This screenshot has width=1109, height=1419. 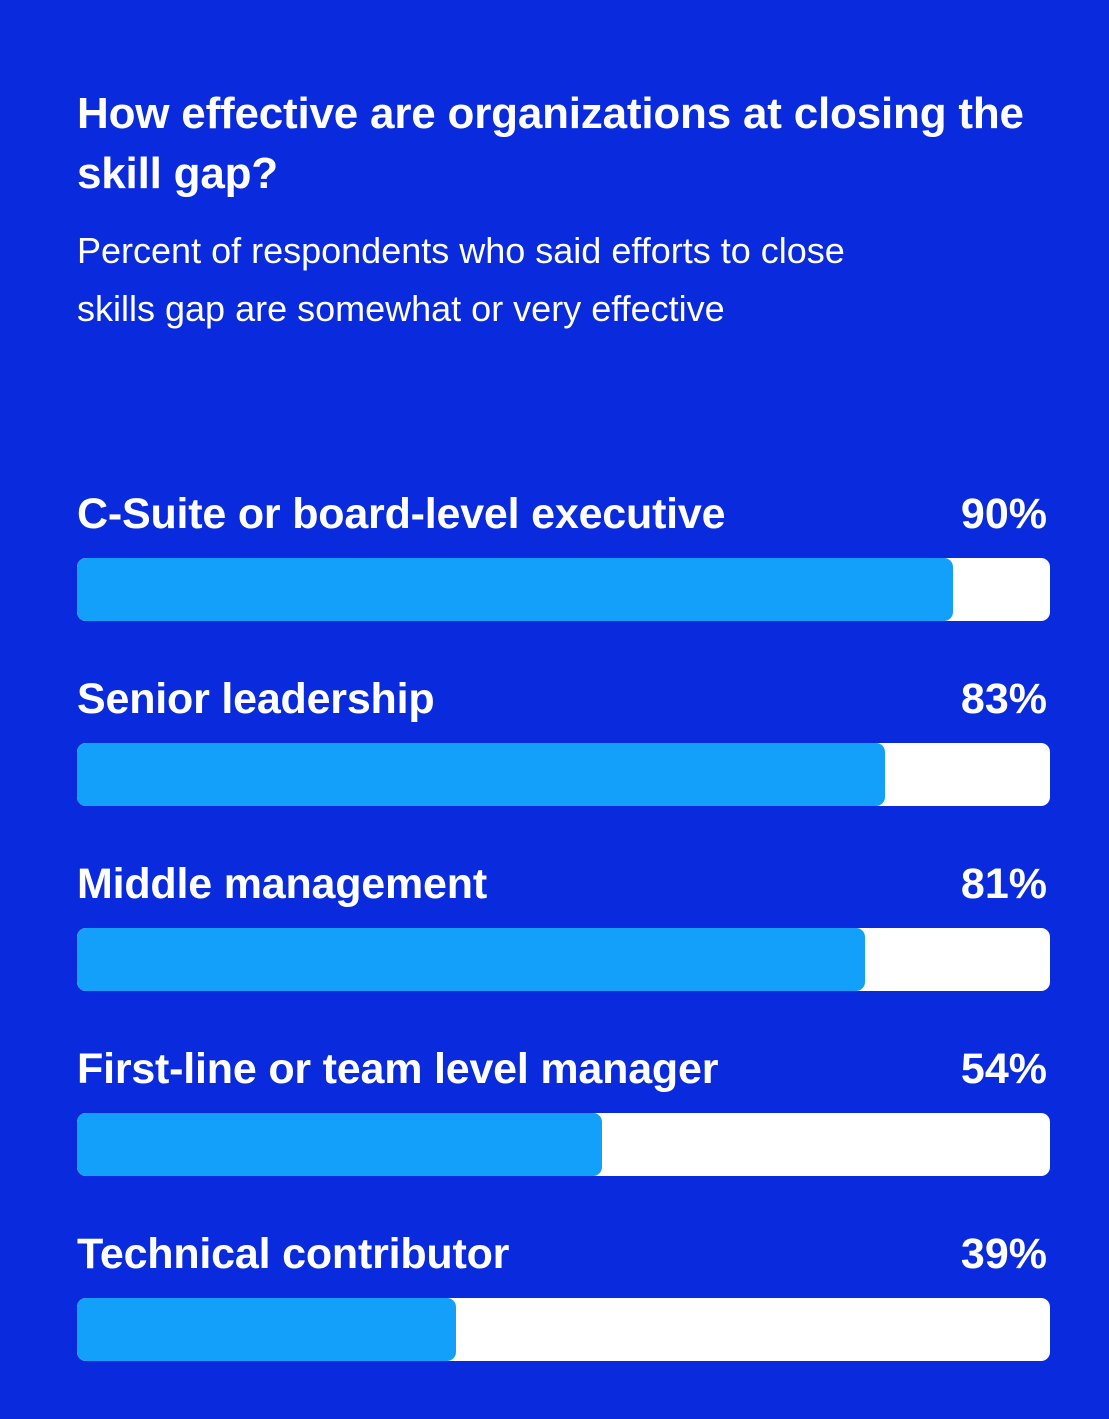 What do you see at coordinates (1003, 1253) in the screenshot?
I see `value-label: 39%` at bounding box center [1003, 1253].